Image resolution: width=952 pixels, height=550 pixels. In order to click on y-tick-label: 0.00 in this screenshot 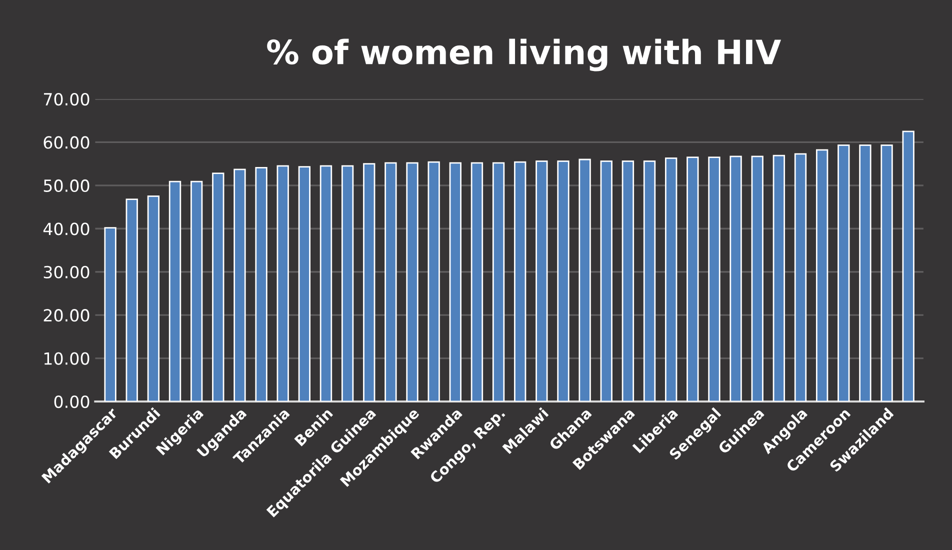, I will do `click(72, 401)`.